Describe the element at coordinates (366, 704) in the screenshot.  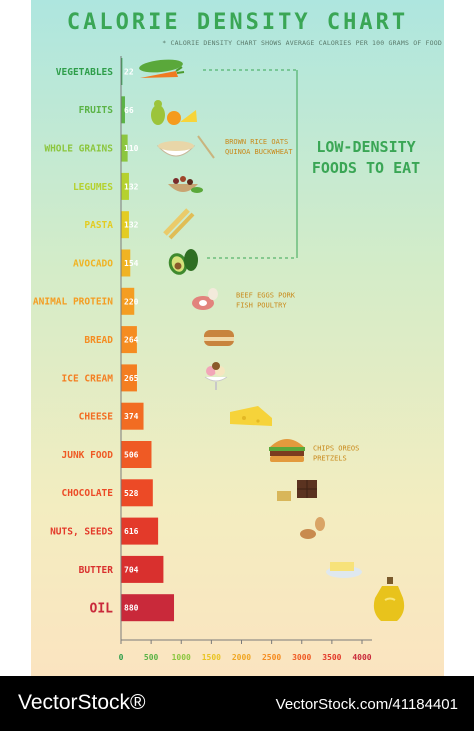
I see `image-reference: VectorStock.com/41184401` at that location.